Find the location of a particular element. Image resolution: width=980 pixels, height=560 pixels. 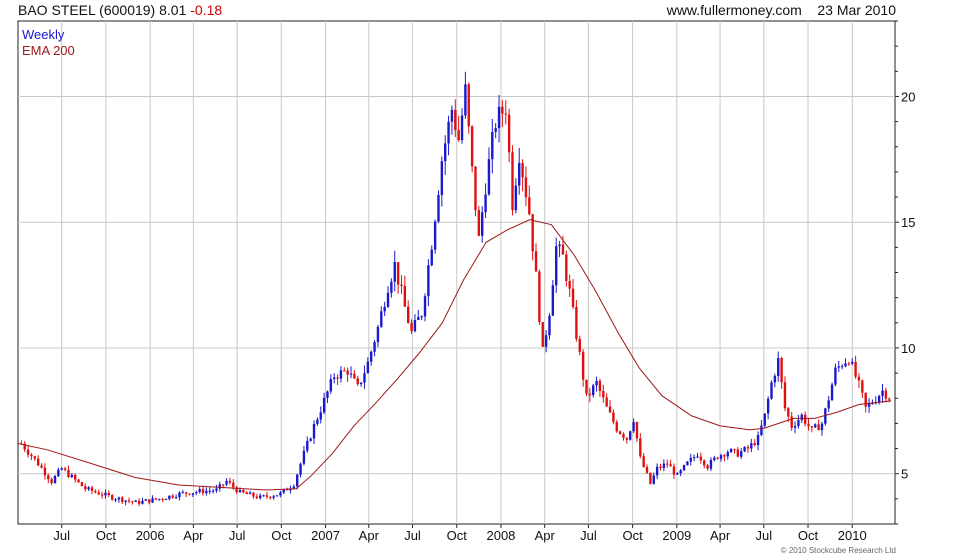

x-tick-label: 2008 is located at coordinates (500, 535).